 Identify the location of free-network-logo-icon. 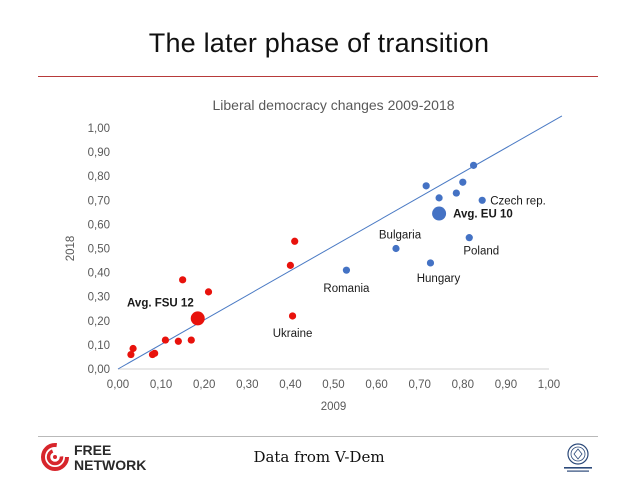
(55, 457).